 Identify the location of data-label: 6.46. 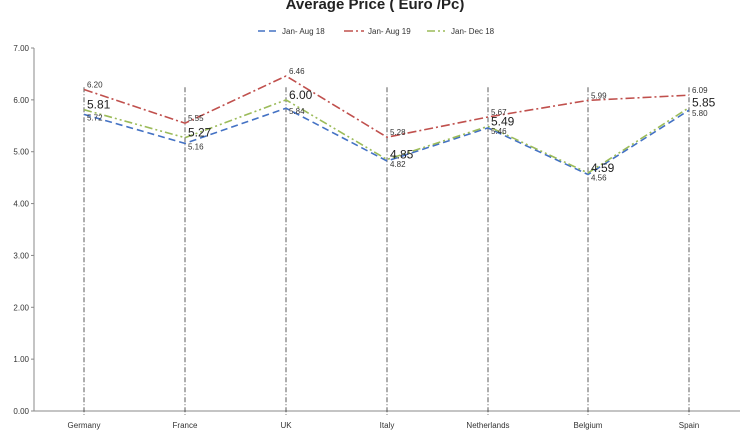
(297, 71).